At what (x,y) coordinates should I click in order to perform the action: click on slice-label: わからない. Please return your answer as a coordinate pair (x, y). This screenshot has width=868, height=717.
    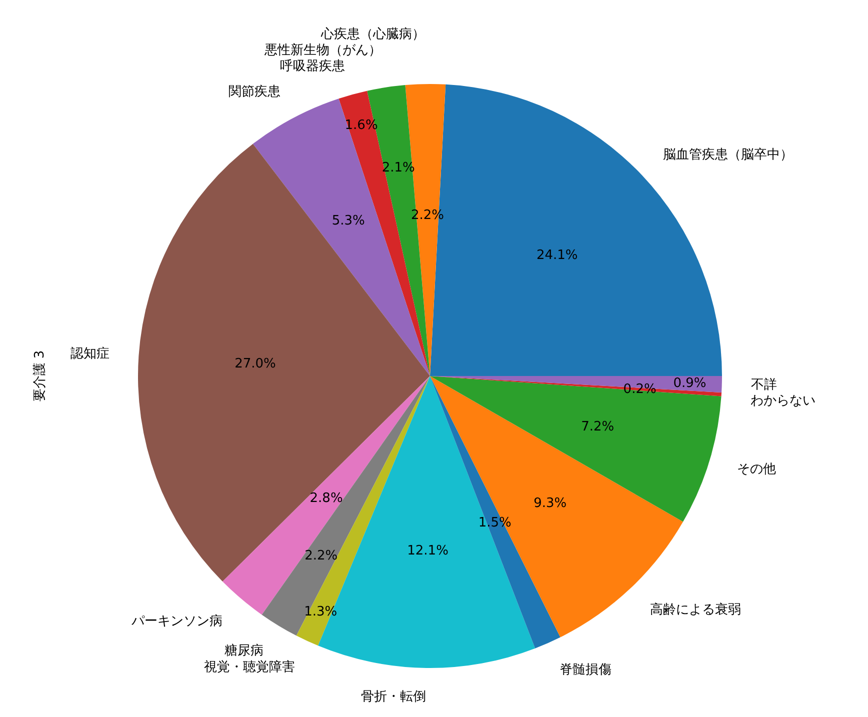
    Looking at the image, I should click on (783, 401).